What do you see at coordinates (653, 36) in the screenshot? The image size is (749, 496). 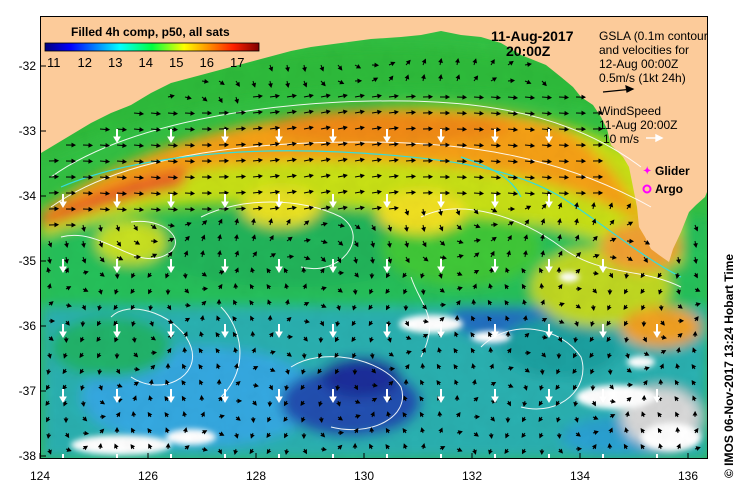 I see `gsla-legend-line1: GSLA (0.1m contours)` at bounding box center [653, 36].